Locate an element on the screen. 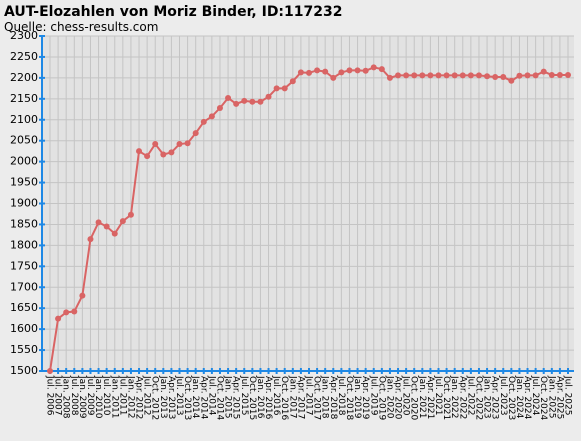  x-tick-label: Apr. 2024 is located at coordinates (527, 398).